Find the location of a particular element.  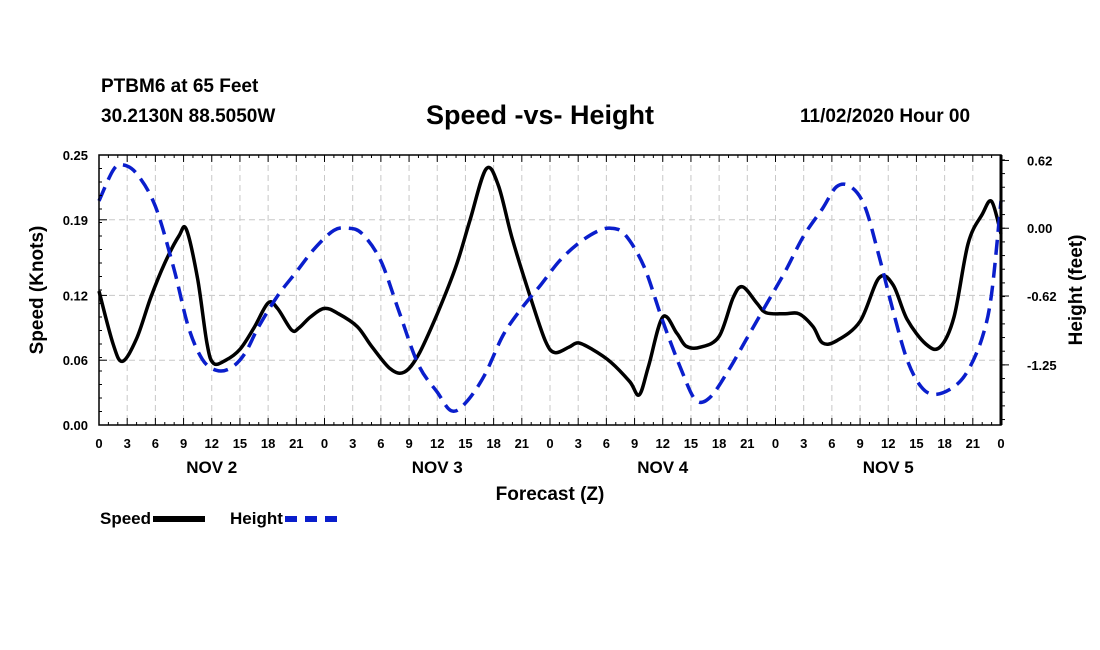

x-axis-title: Forecast (Z) is located at coordinates (550, 494).